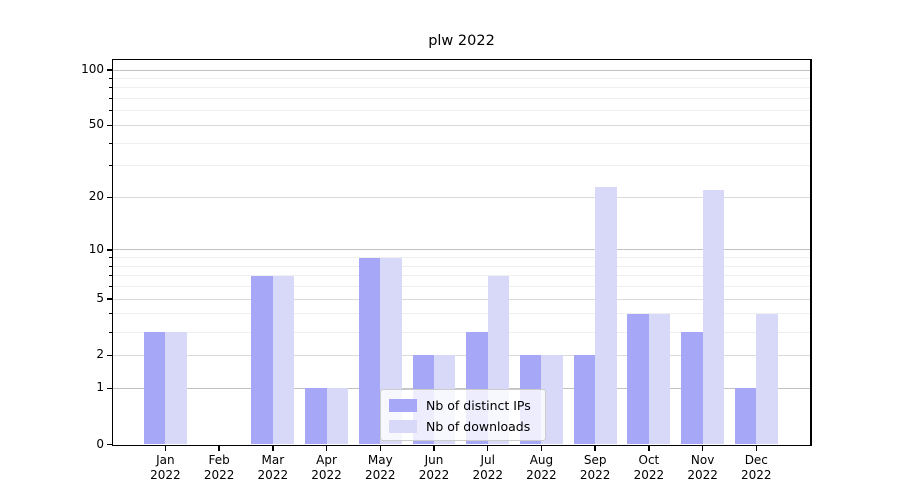  Describe the element at coordinates (369, 351) in the screenshot. I see `bar-ips-may` at that location.